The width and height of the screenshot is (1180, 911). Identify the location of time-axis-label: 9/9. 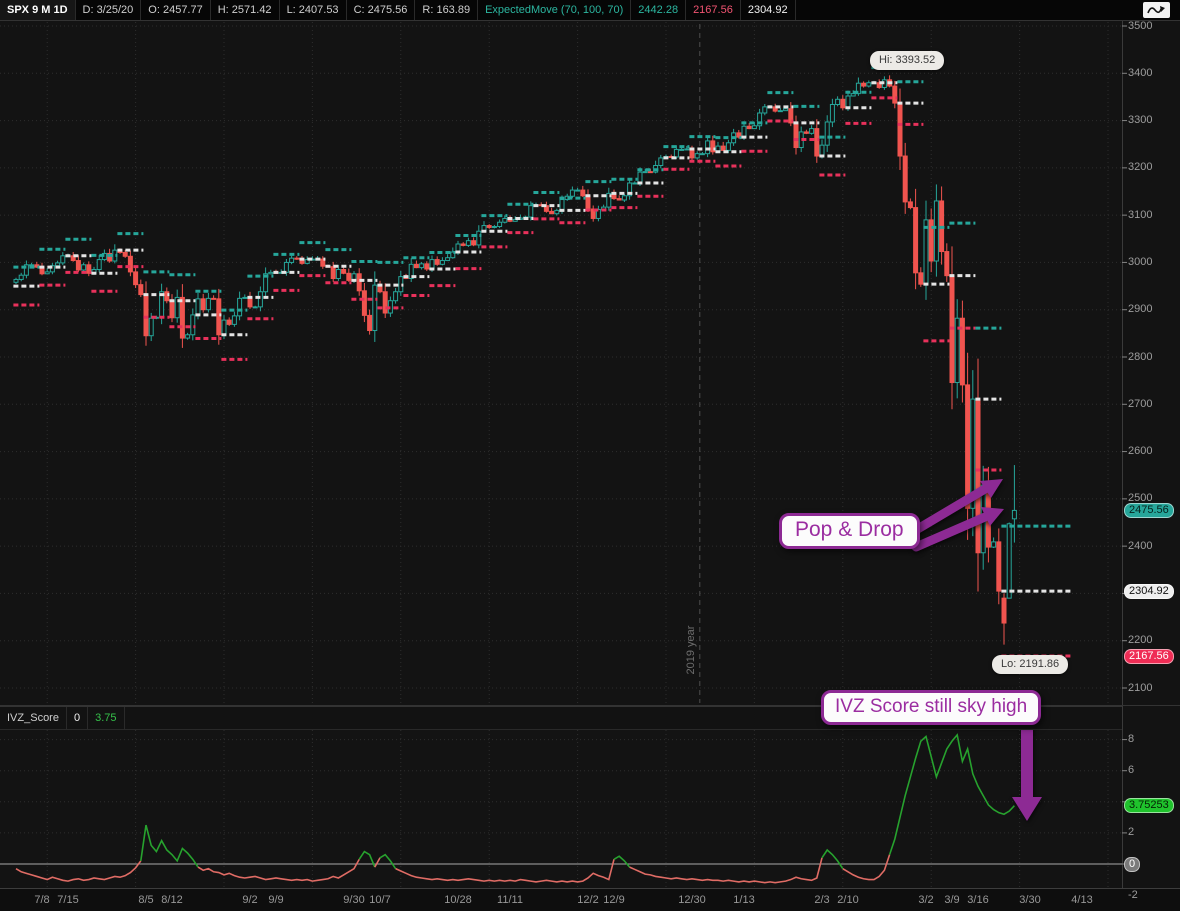
(276, 900).